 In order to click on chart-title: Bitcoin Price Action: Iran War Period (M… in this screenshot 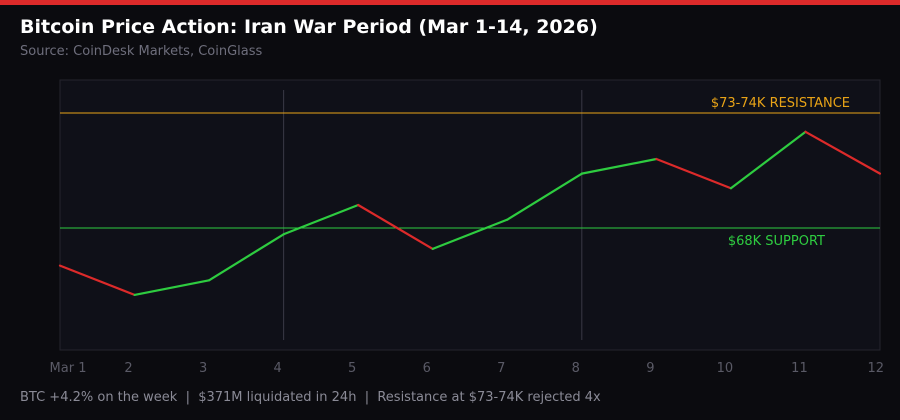, I will do `click(309, 27)`.